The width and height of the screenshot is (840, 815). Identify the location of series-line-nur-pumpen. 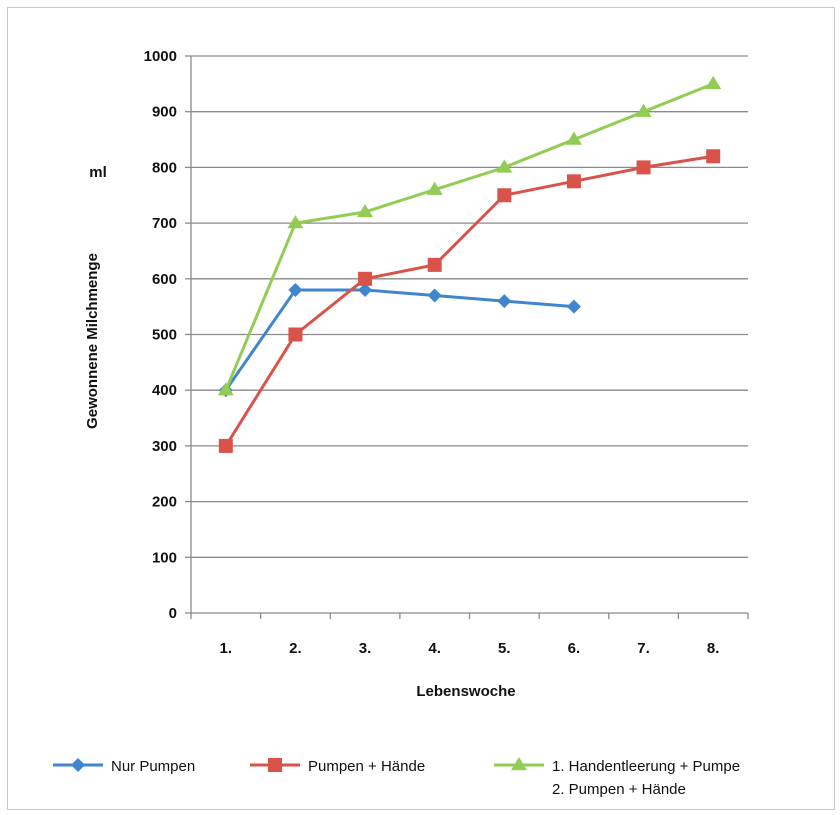
(399, 340).